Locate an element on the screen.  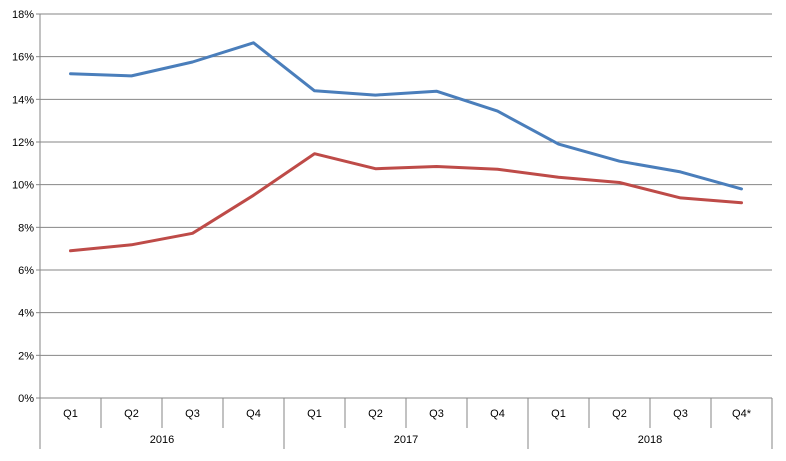
y-tick-label: 0% is located at coordinates (26, 399).